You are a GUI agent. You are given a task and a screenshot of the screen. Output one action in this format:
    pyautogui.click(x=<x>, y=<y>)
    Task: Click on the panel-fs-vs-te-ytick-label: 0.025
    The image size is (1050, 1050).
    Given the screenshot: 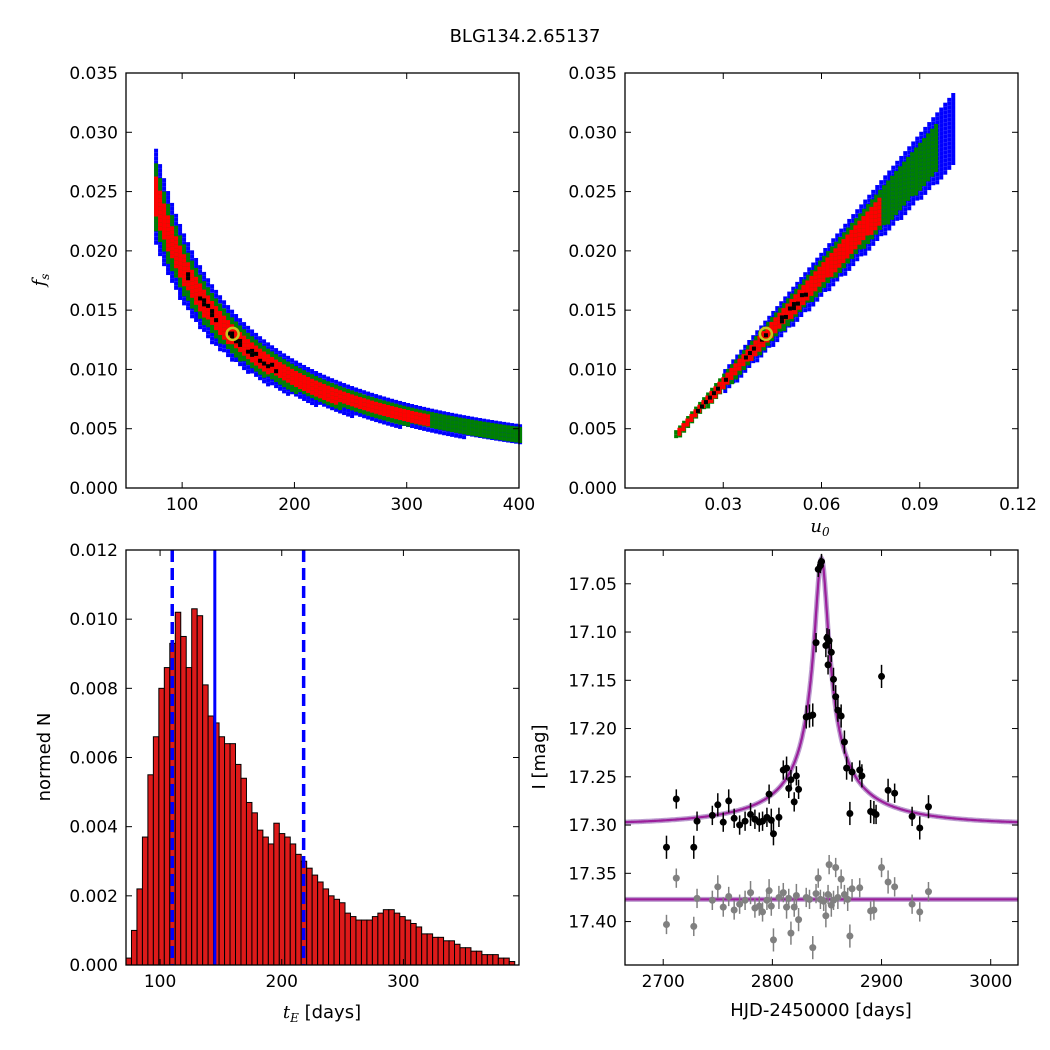 What is the action you would take?
    pyautogui.click(x=93, y=193)
    